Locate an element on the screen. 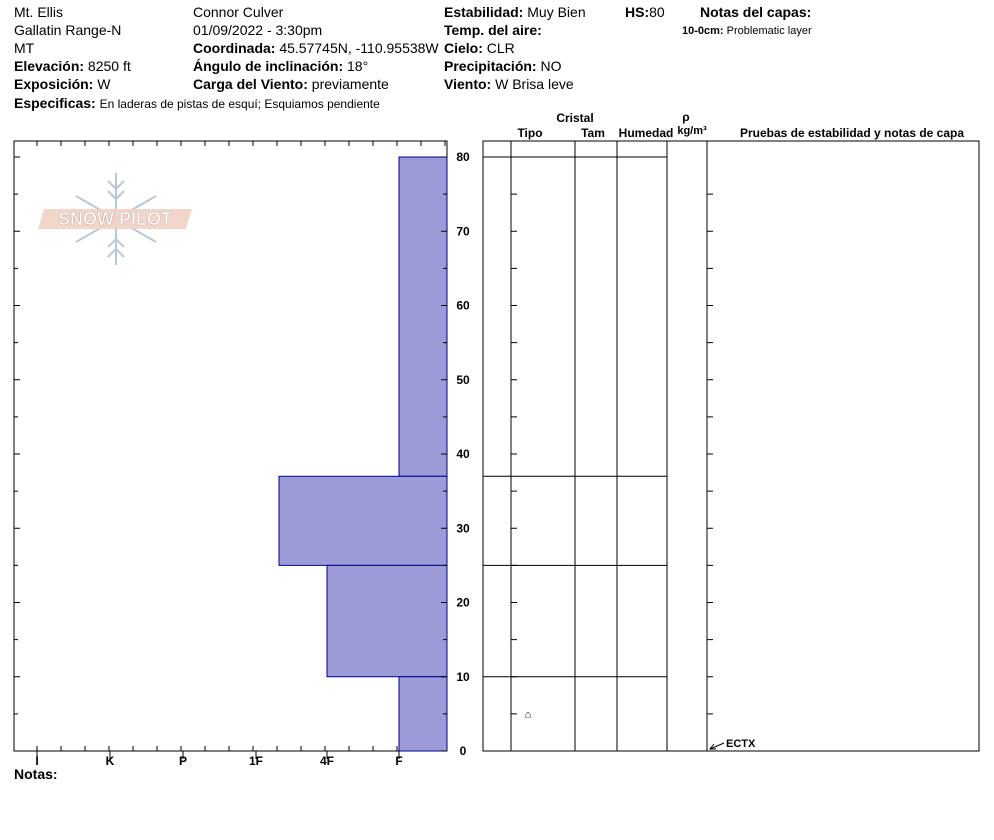 The height and width of the screenshot is (840, 994). depth-tick-label: 10 is located at coordinates (463, 677).